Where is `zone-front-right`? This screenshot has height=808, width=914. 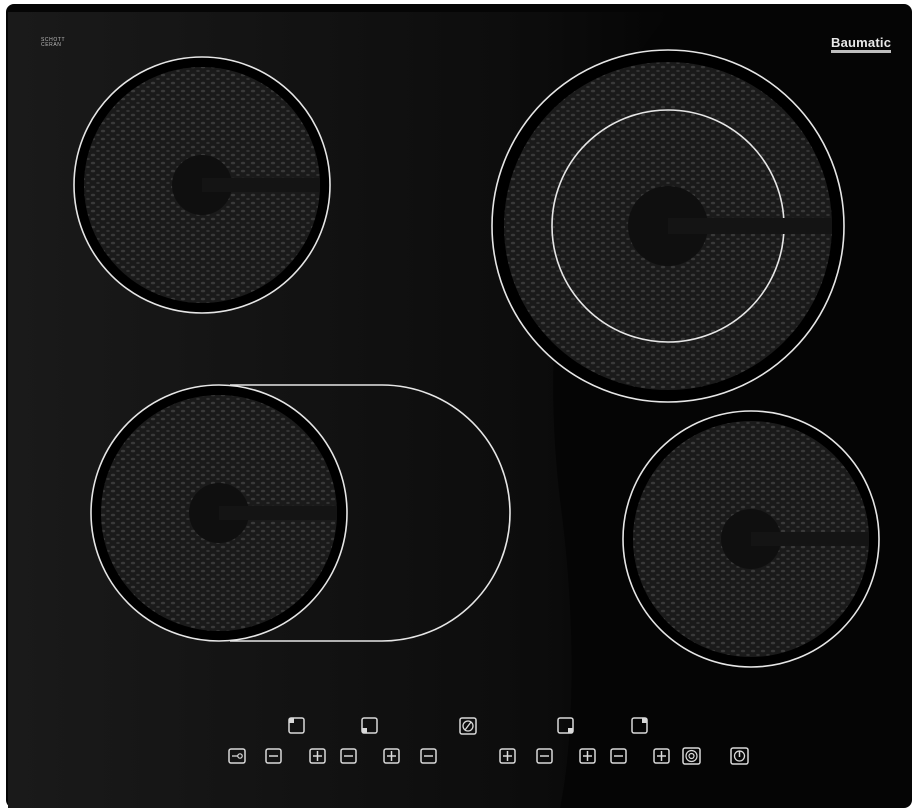 zone-front-right is located at coordinates (751, 539).